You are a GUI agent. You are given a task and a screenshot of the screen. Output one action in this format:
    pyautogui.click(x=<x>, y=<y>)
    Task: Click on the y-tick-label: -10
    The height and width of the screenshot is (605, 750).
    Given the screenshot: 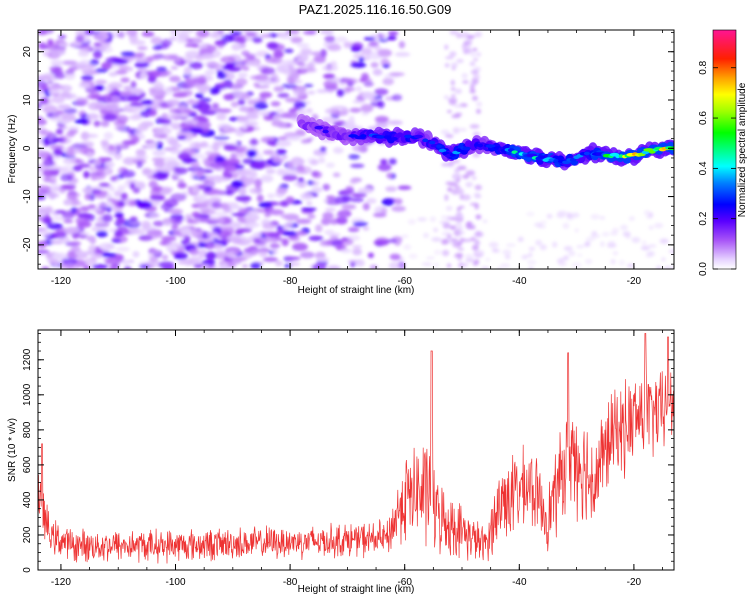 What is the action you would take?
    pyautogui.click(x=27, y=196)
    